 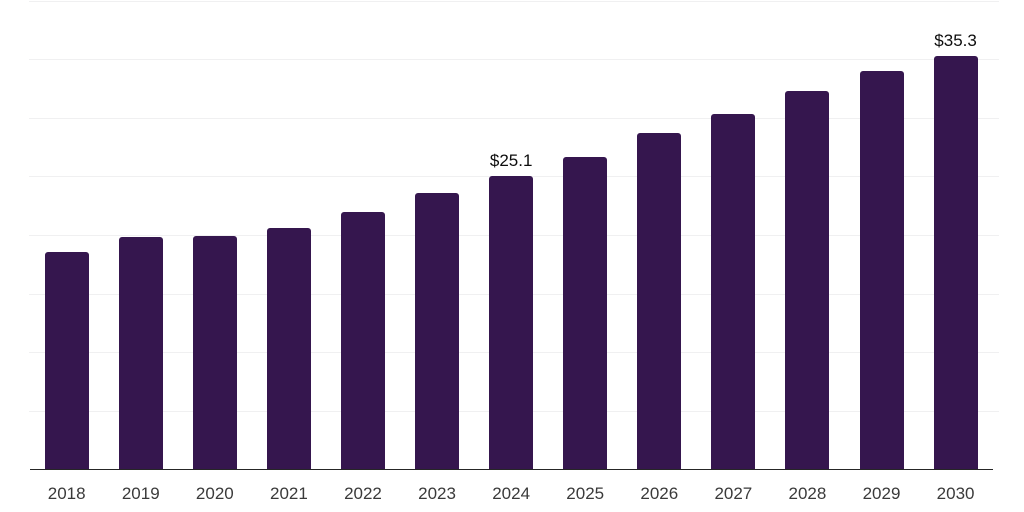 I want to click on x-tick-label-2027: 2027, so click(x=733, y=493).